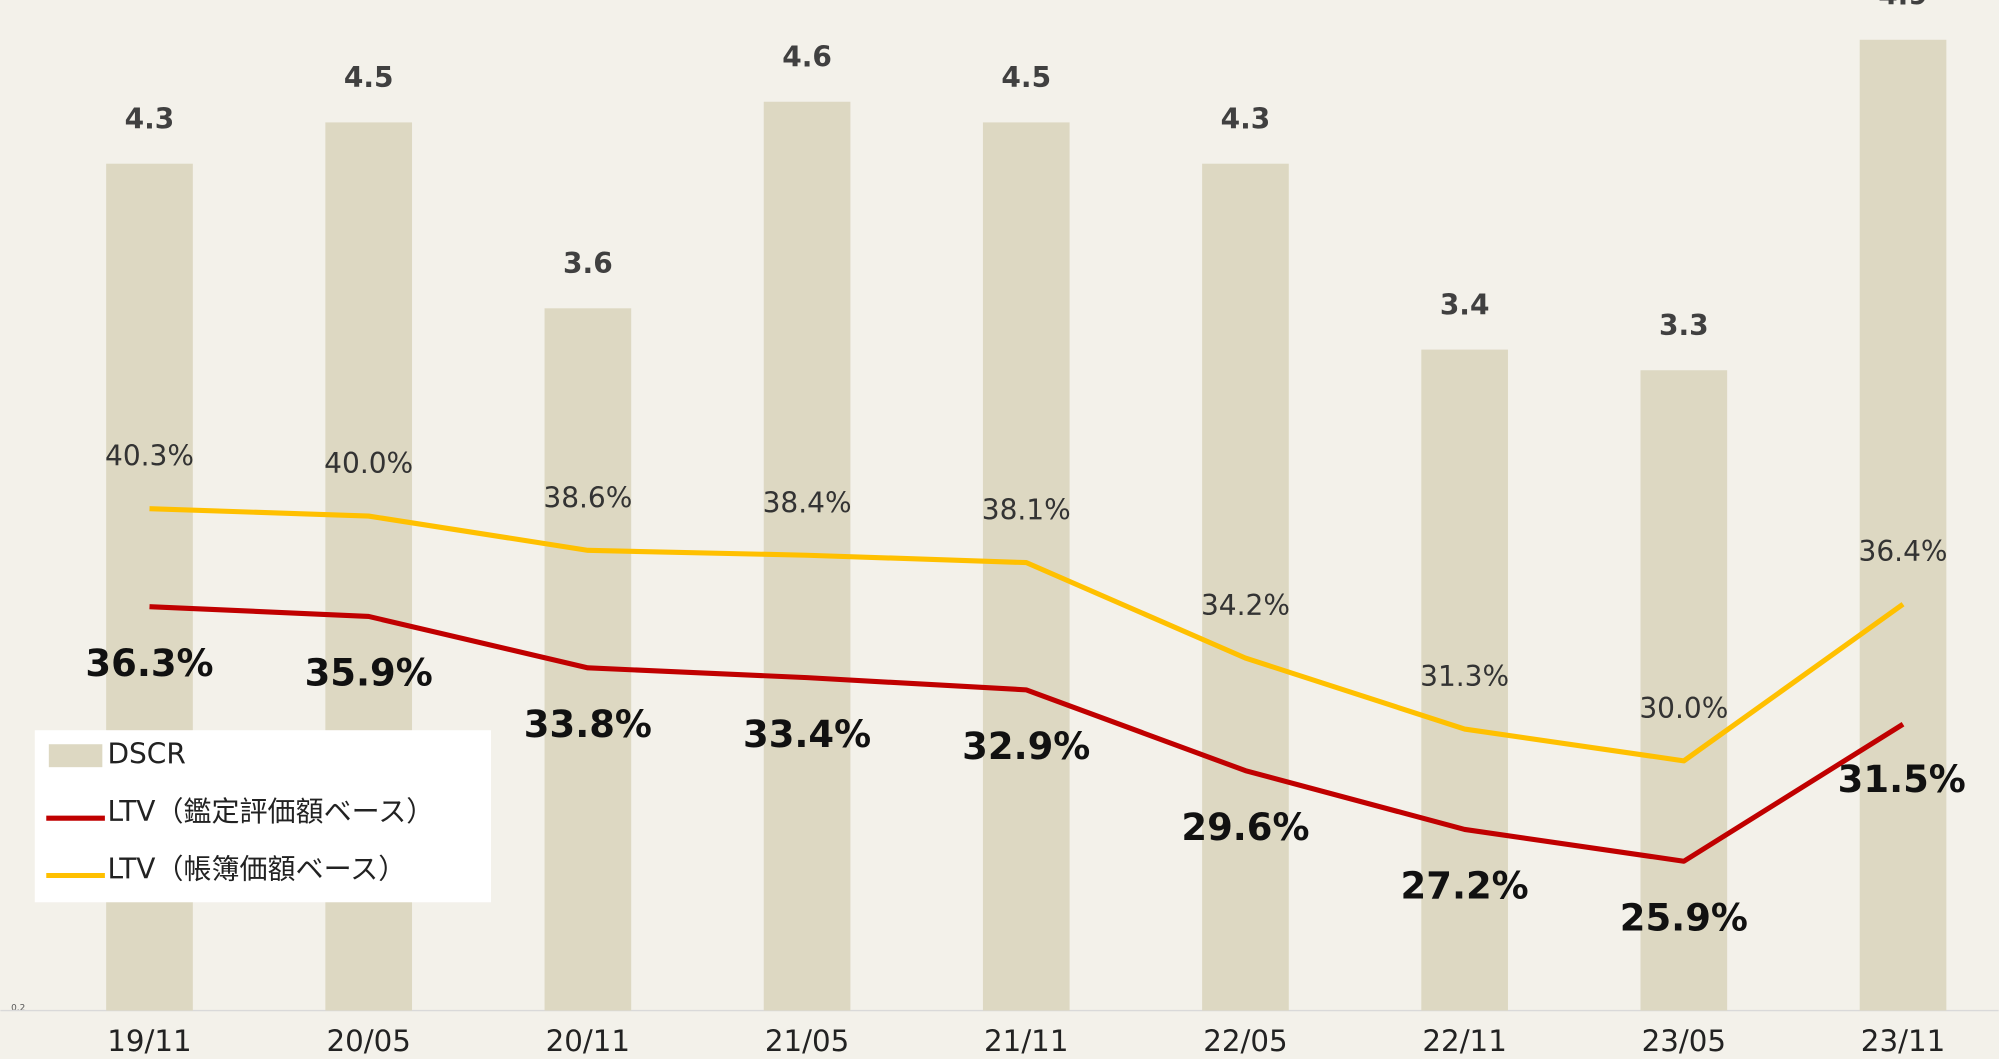 This screenshot has width=1999, height=1059. Describe the element at coordinates (588, 263) in the screenshot. I see `bar-value-label: 3.6` at that location.